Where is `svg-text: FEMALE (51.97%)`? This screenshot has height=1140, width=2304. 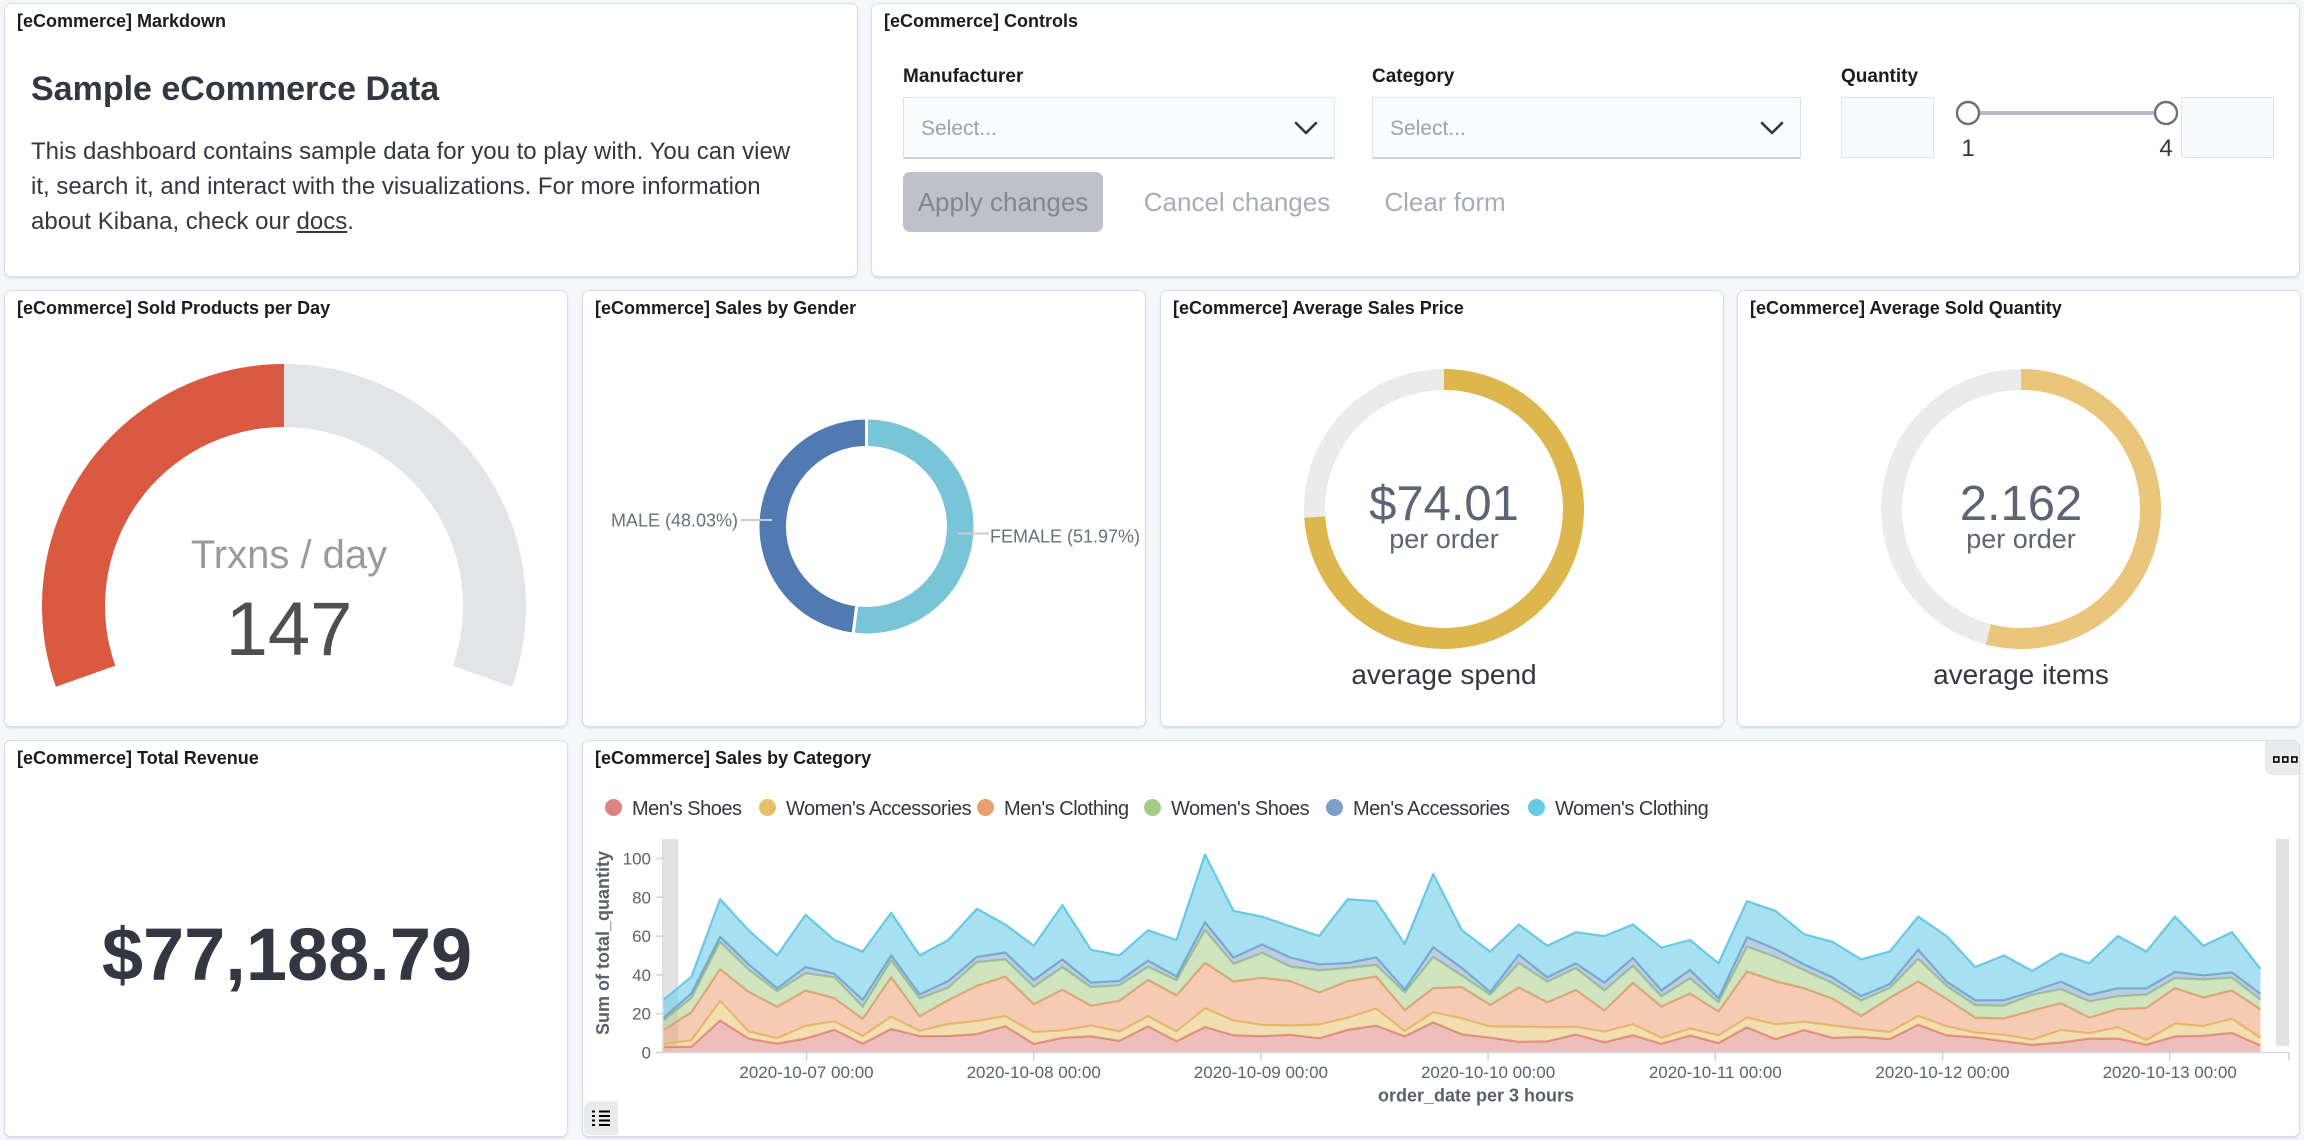
svg-text: FEMALE (51.97%) is located at coordinates (1065, 537).